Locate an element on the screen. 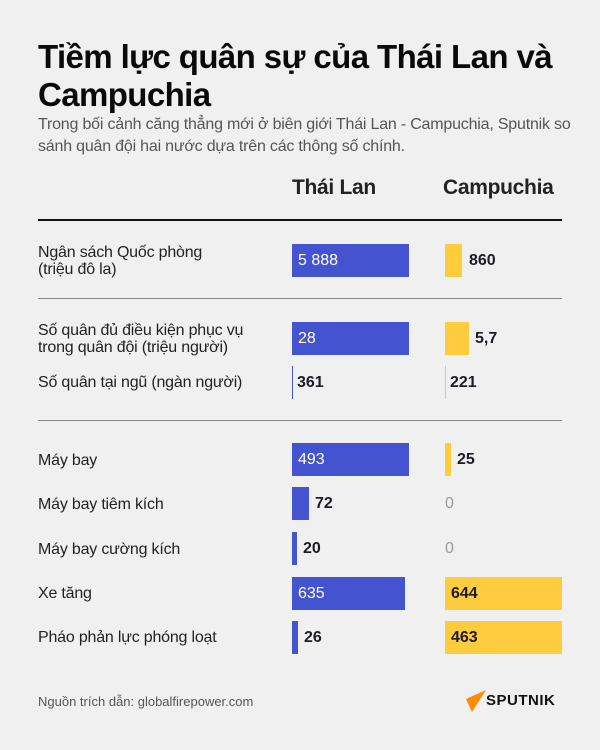 The height and width of the screenshot is (750, 600). column-header-cambodia: Campuchia is located at coordinates (498, 187).